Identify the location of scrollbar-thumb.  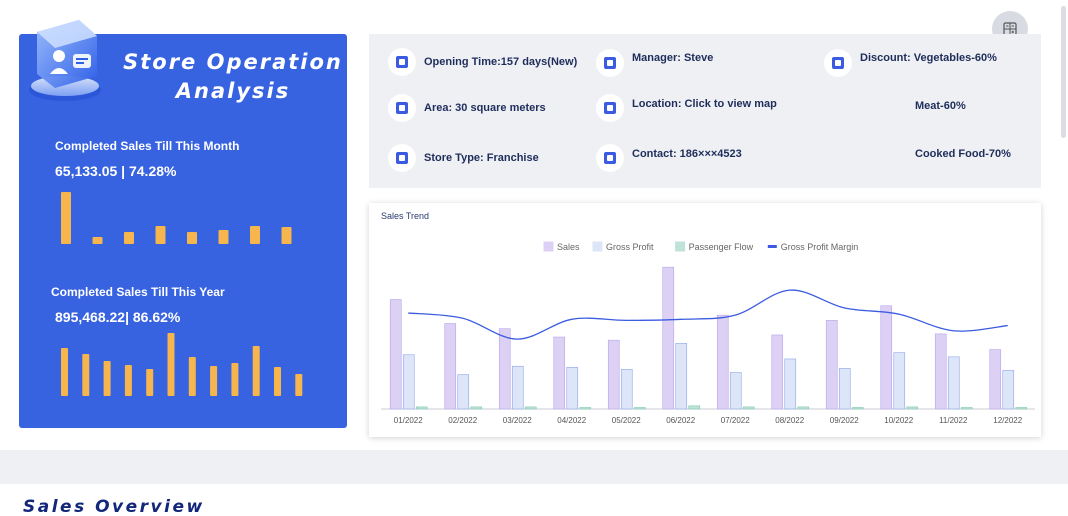
(1063, 72).